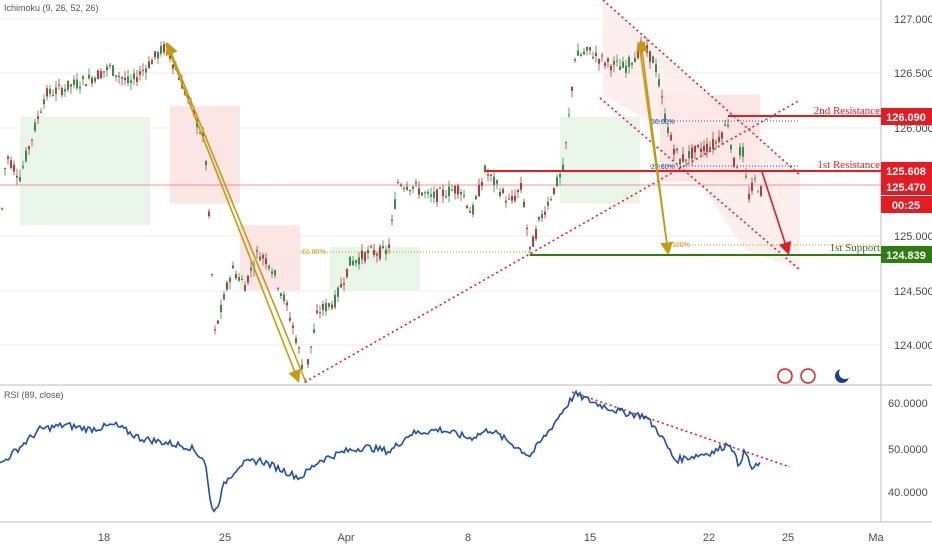  Describe the element at coordinates (681, 245) in the screenshot. I see `fib-100-label: 100%` at that location.